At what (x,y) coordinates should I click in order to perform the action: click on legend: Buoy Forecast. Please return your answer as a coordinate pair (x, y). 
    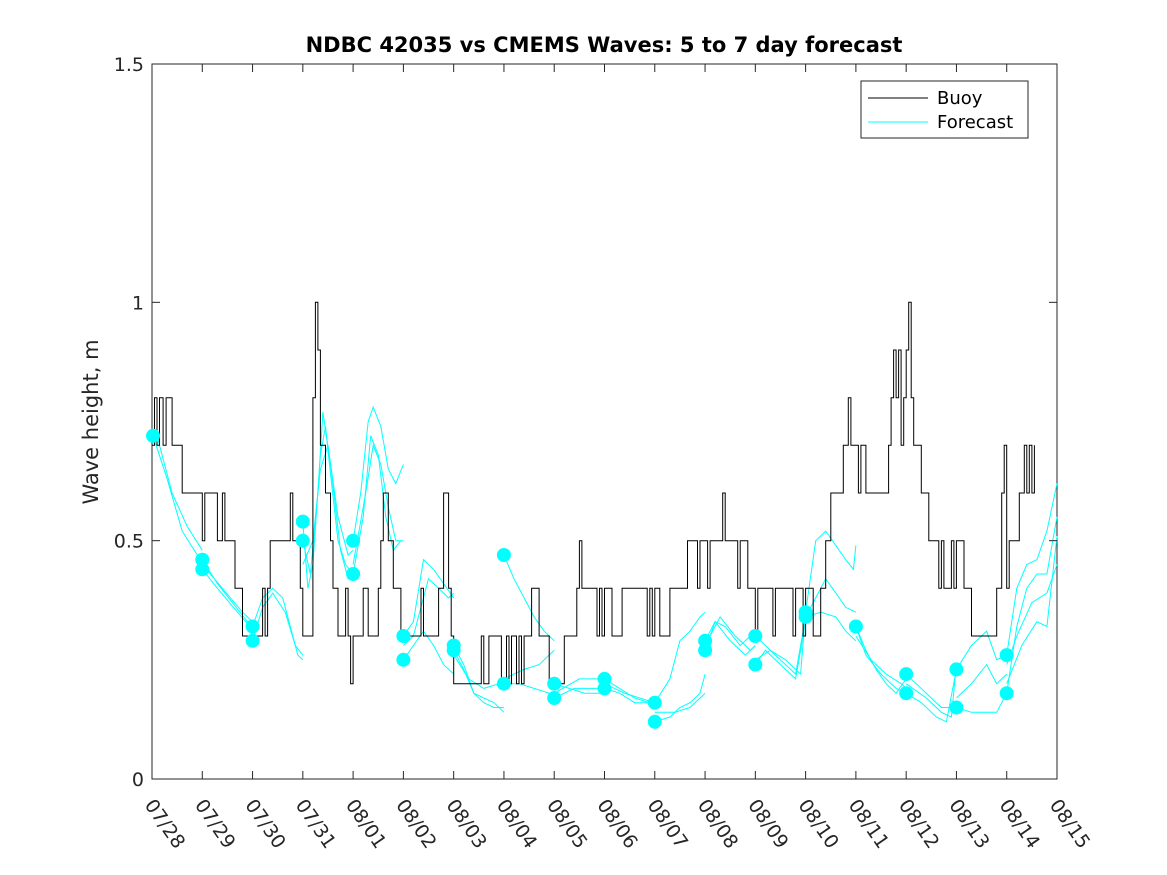
    Looking at the image, I should click on (944, 109).